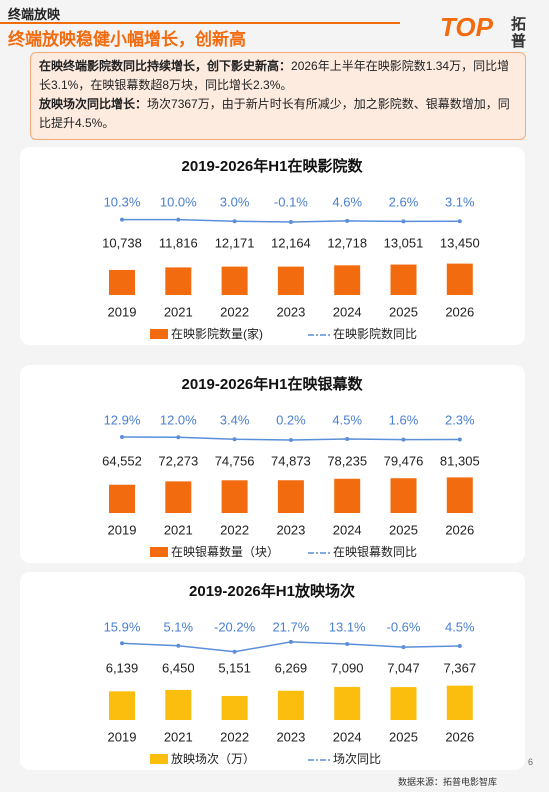  What do you see at coordinates (272, 591) in the screenshot?
I see `chart-title: 2019-2026年H1放映场次` at bounding box center [272, 591].